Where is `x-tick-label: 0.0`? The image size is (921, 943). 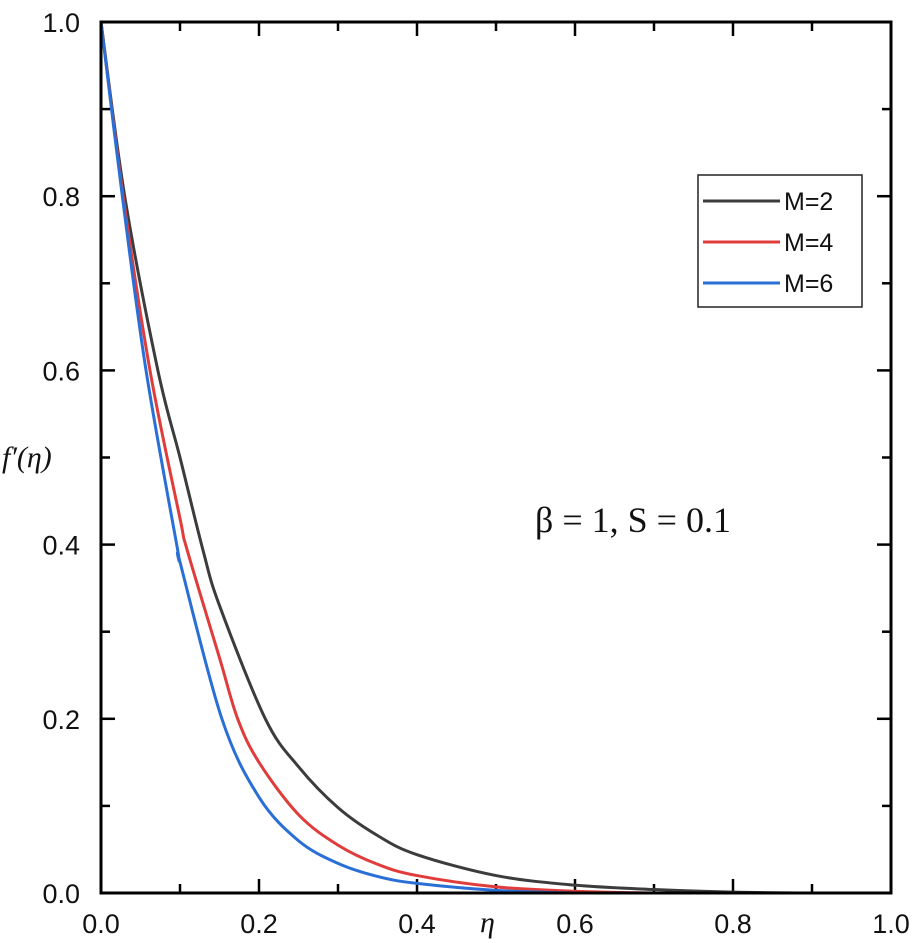 x-tick-label: 0.0 is located at coordinates (101, 924).